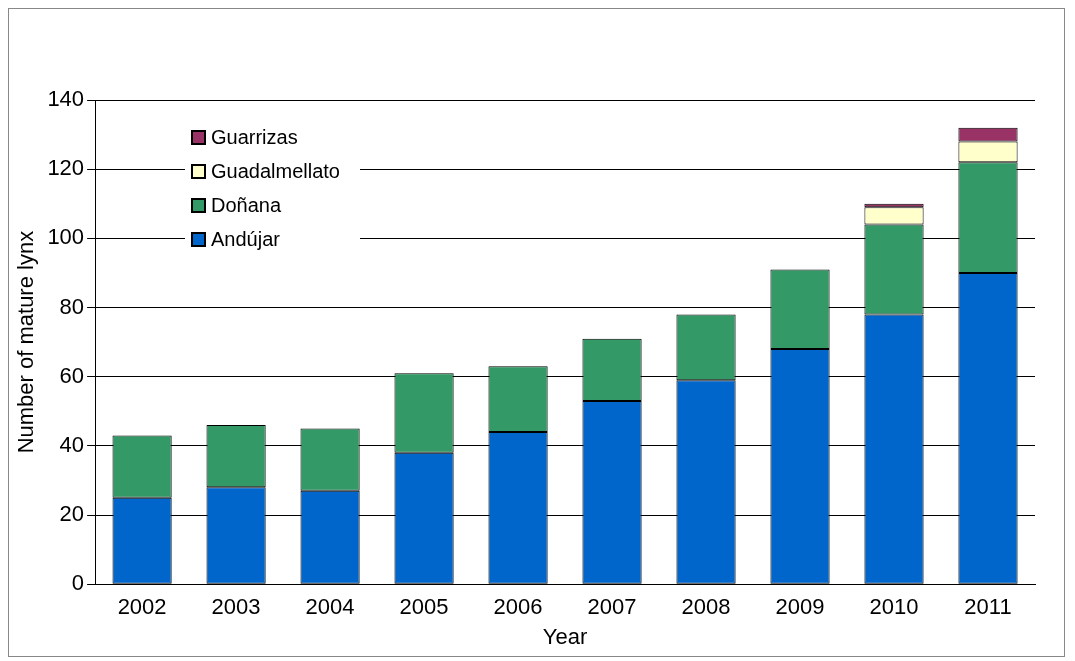  What do you see at coordinates (26, 342) in the screenshot?
I see `y-axis-title: Number of mature lynx` at bounding box center [26, 342].